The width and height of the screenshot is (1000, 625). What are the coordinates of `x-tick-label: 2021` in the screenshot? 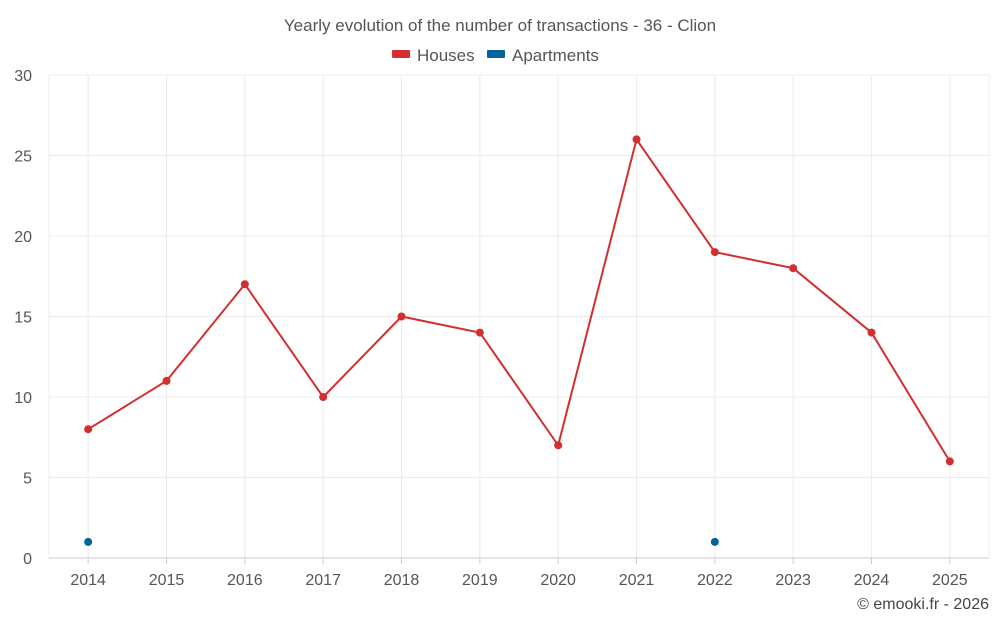 It's located at (637, 580).